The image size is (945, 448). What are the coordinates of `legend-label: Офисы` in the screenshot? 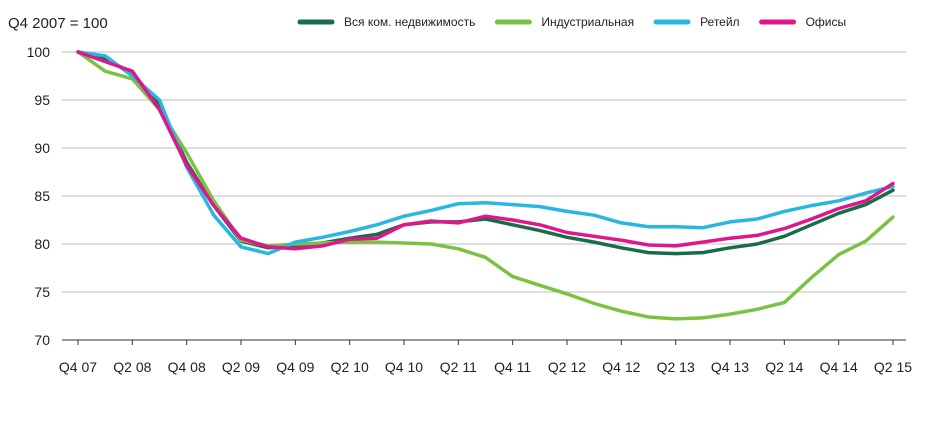 It's located at (826, 22).